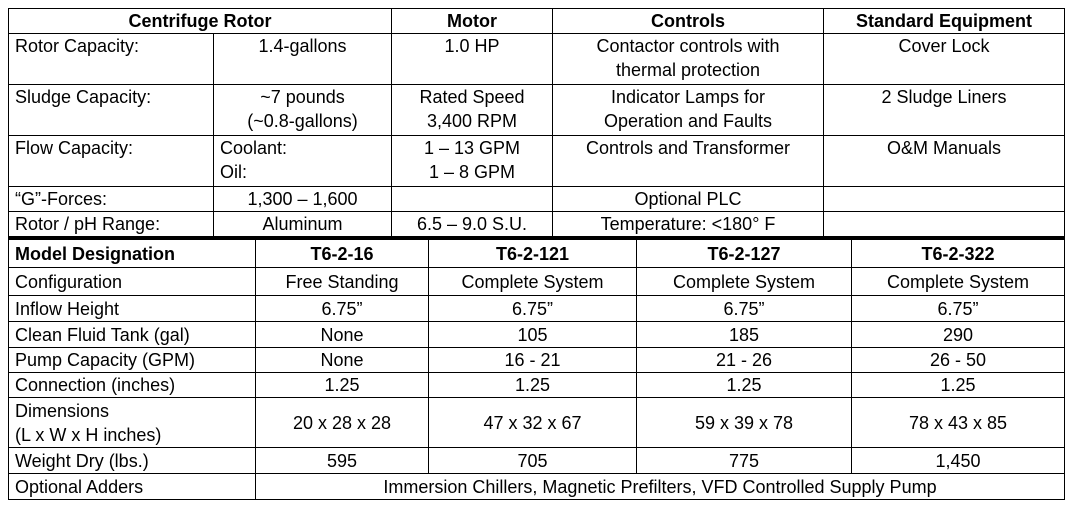  I want to click on cell: 20 x 28 x 28, so click(342, 422).